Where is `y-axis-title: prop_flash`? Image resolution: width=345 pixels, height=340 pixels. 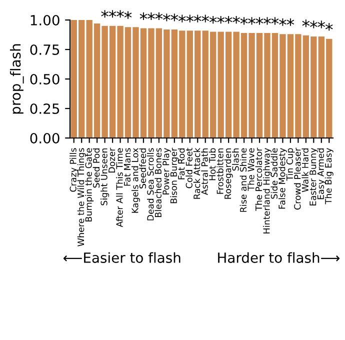
y-axis-title: prop_flash is located at coordinates (17, 79).